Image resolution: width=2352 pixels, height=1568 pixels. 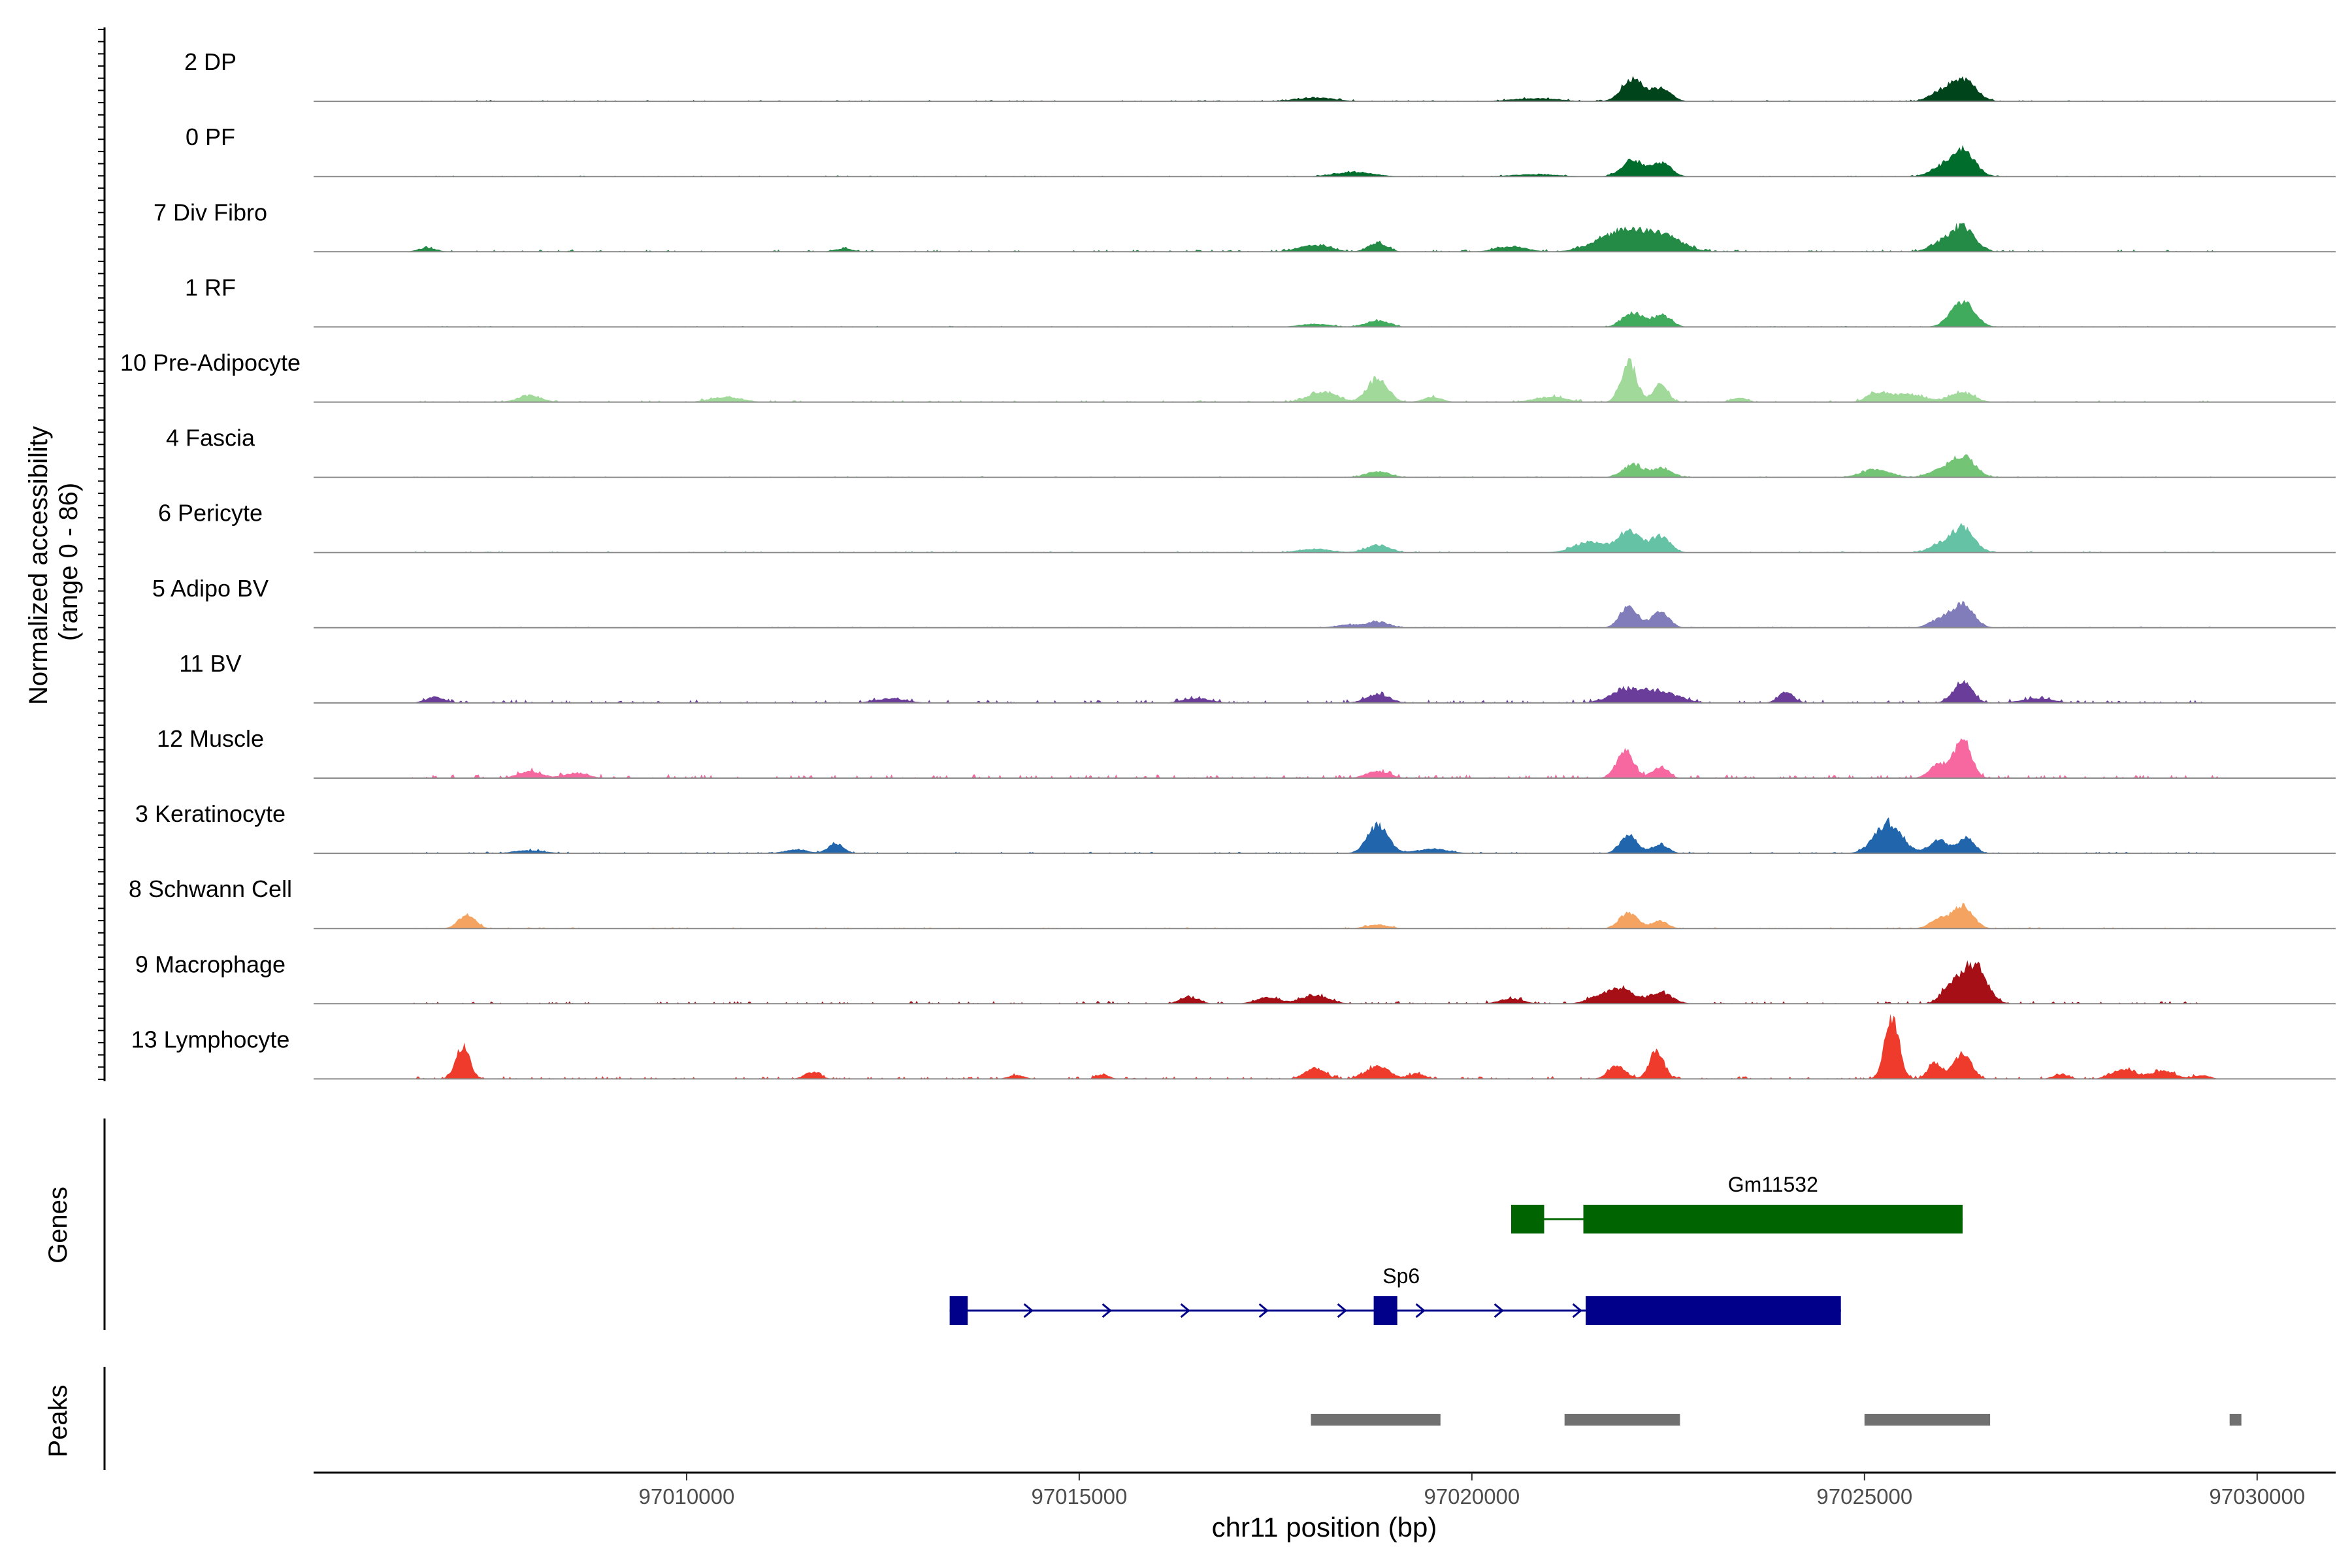 What do you see at coordinates (1172, 1418) in the screenshot?
I see `peaks-panel` at bounding box center [1172, 1418].